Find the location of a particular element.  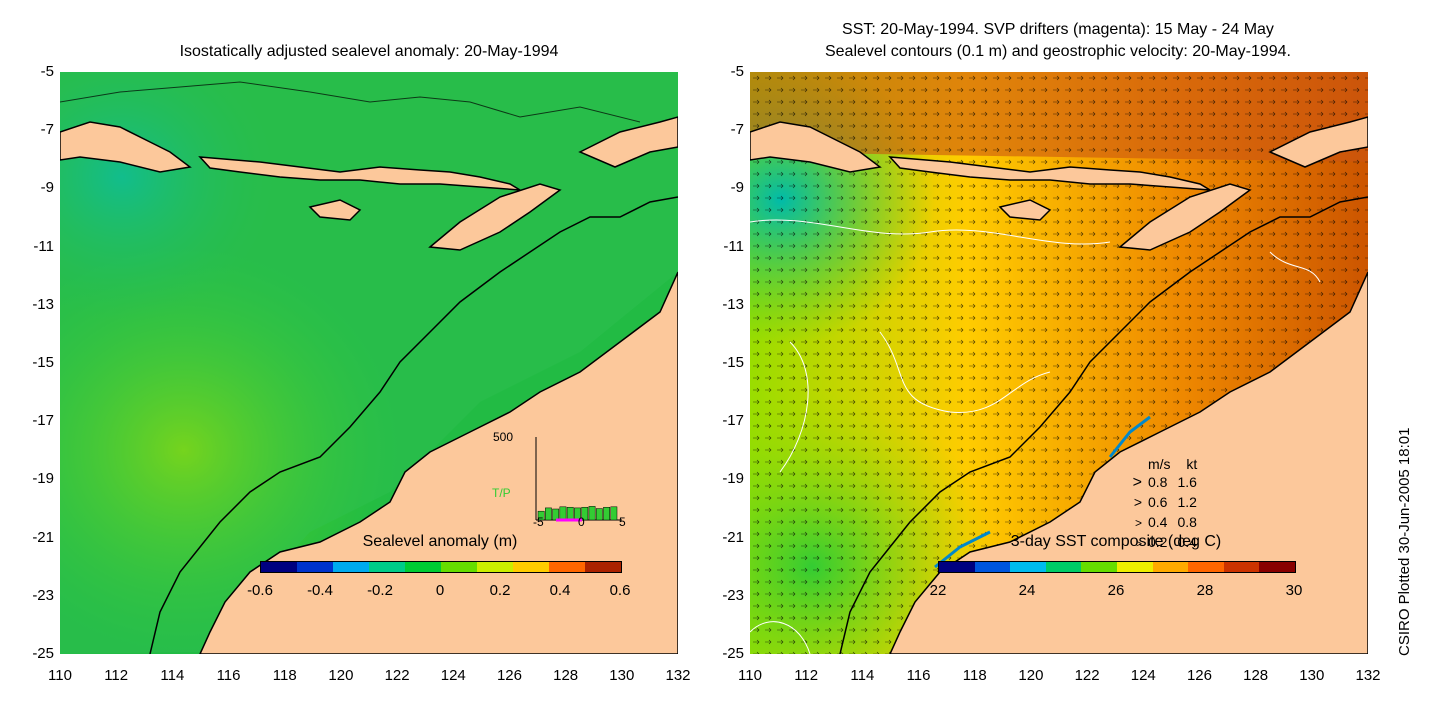

credit-text: CSIRO Plotted 30-Jun-2005 18:01 is located at coordinates (1404, 541).